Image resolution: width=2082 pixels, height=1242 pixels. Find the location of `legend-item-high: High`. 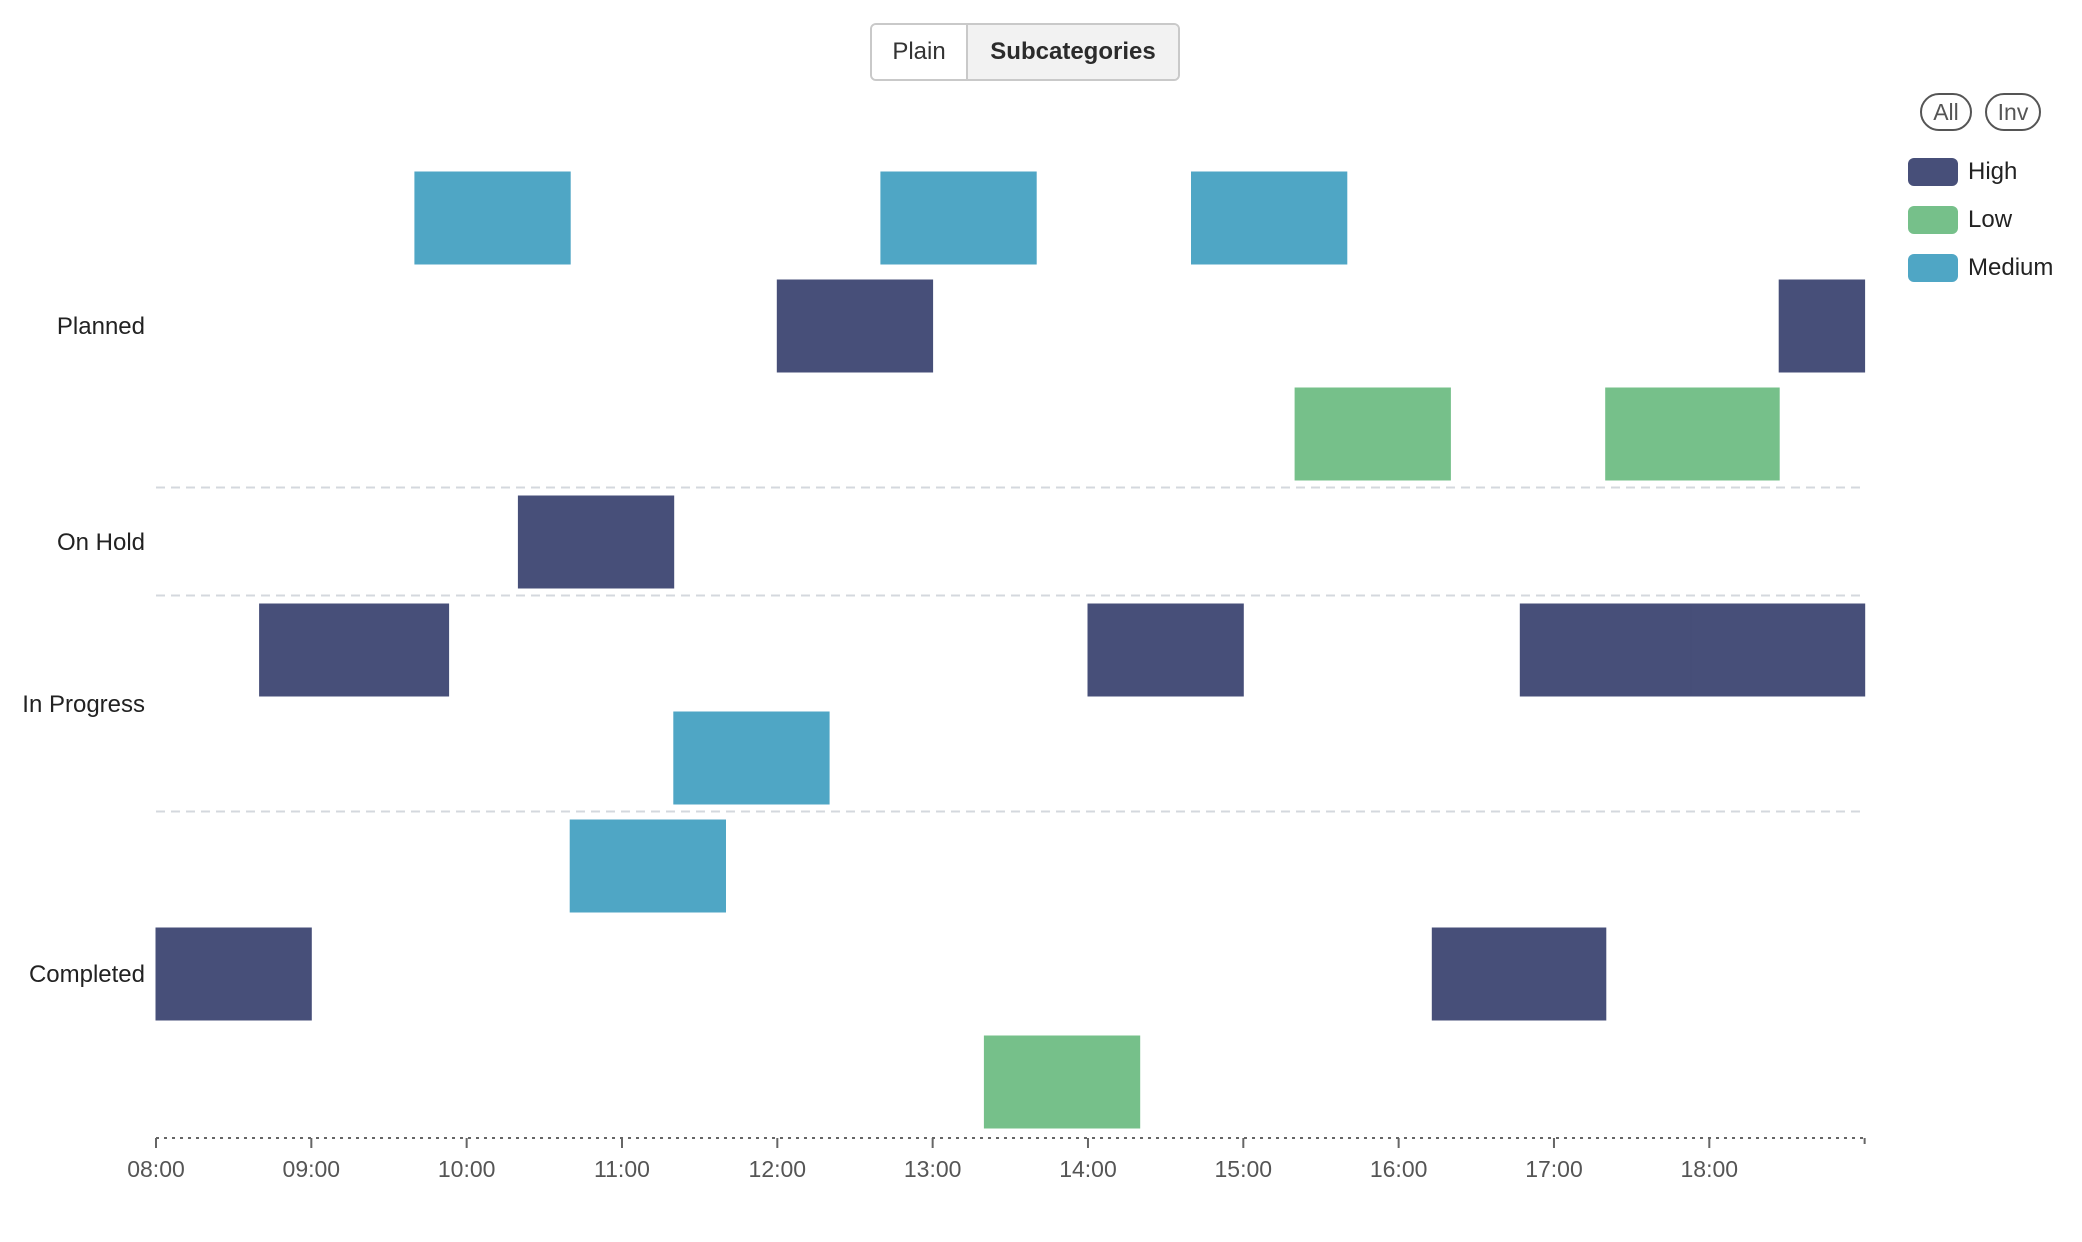

legend-item-high: High is located at coordinates (1980, 172).